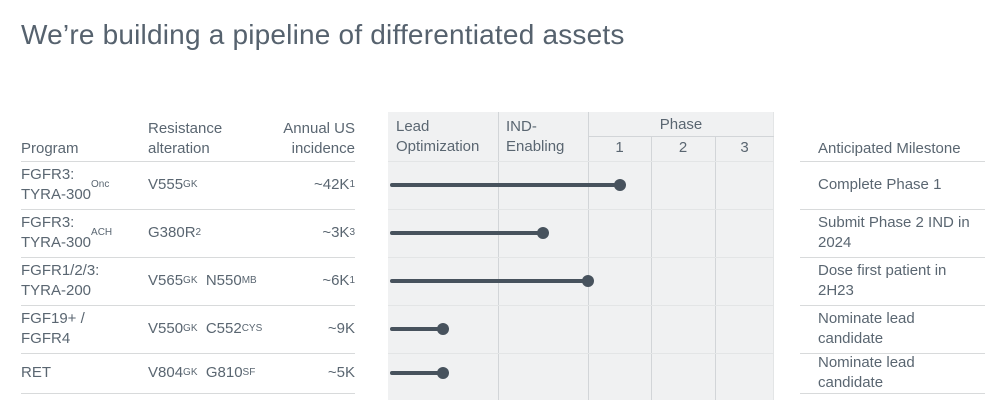 Image resolution: width=992 pixels, height=400 pixels. What do you see at coordinates (338, 280) in the screenshot?
I see `incidence-cell: ~6K 1` at bounding box center [338, 280].